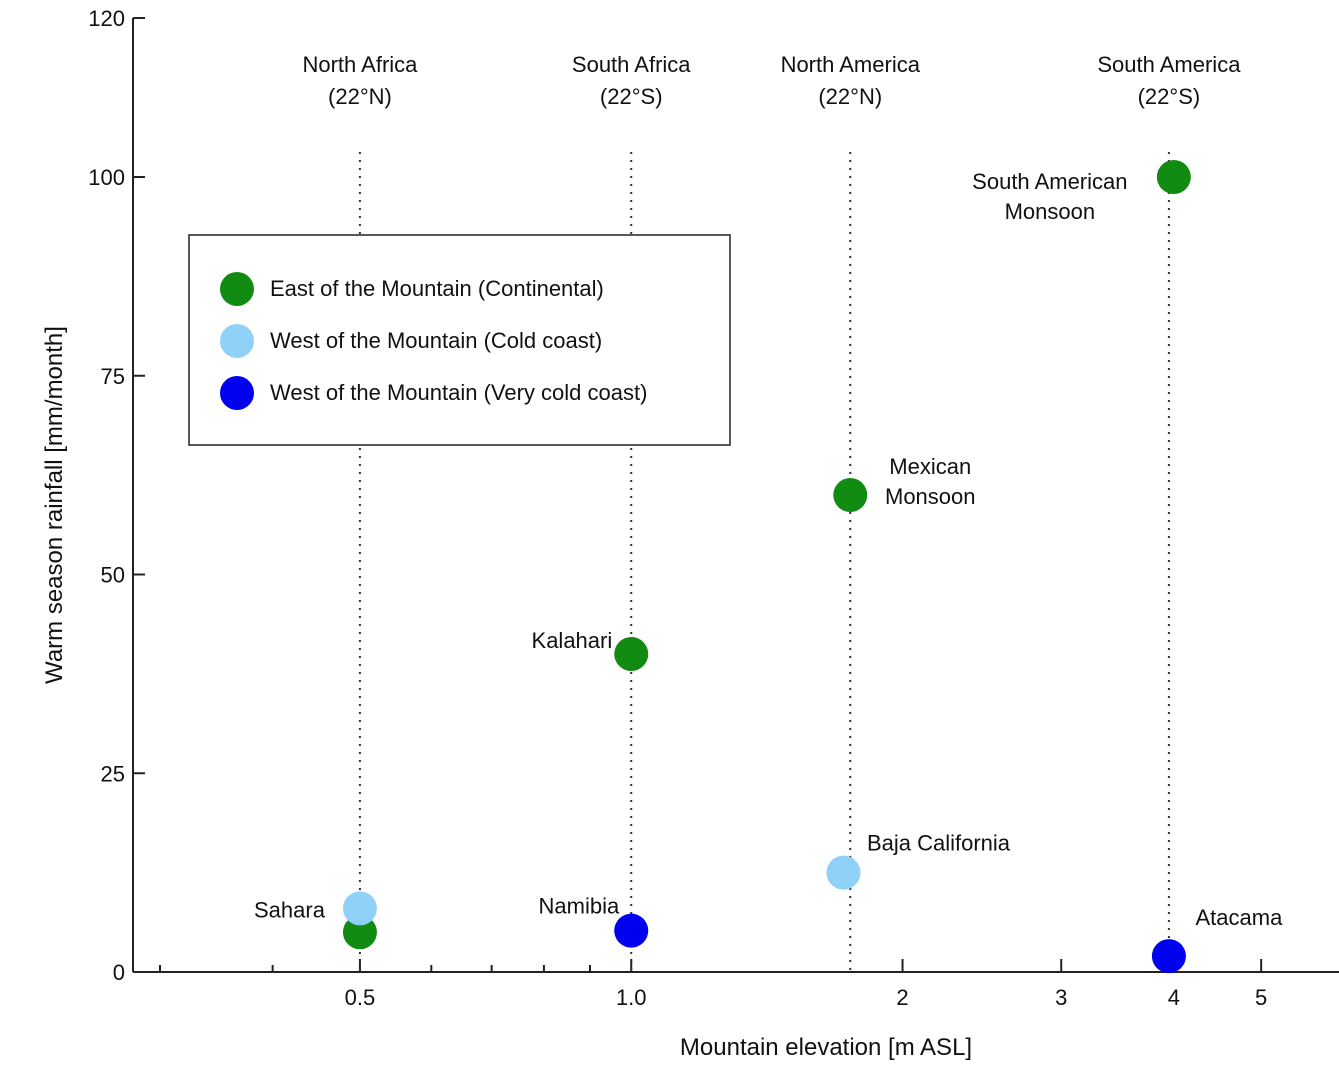 Image resolution: width=1339 pixels, height=1069 pixels. Describe the element at coordinates (1061, 997) in the screenshot. I see `x-tick-label: 3` at that location.